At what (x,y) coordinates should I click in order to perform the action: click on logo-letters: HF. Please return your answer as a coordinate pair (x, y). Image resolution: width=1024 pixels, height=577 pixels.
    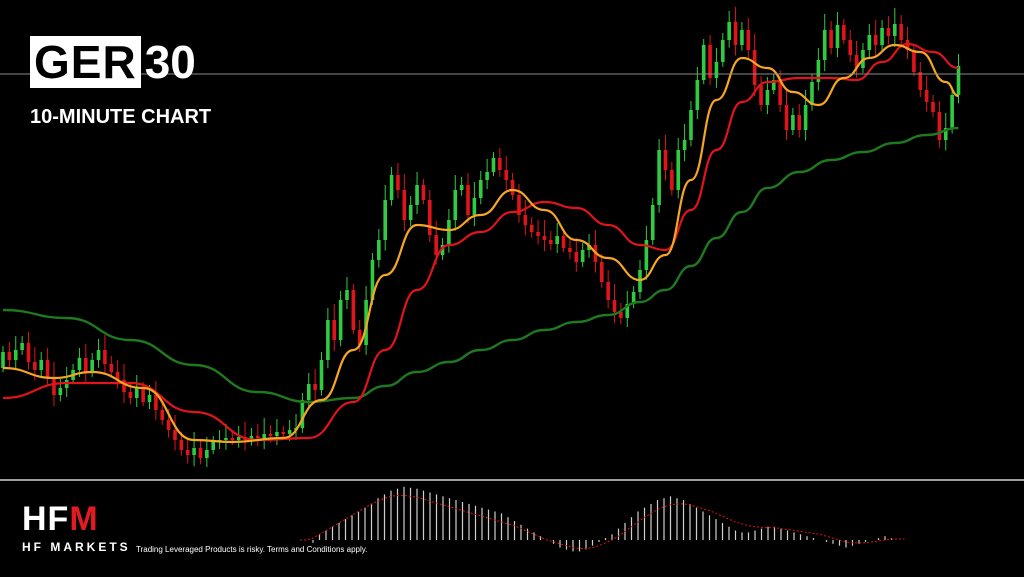
    Looking at the image, I should click on (46, 519).